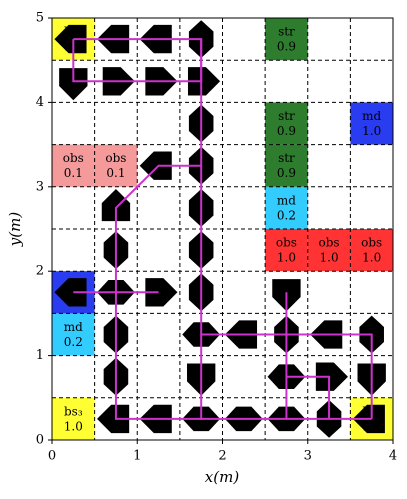 The width and height of the screenshot is (407, 499). I want to click on y-tick-label: 3, so click(40, 186).